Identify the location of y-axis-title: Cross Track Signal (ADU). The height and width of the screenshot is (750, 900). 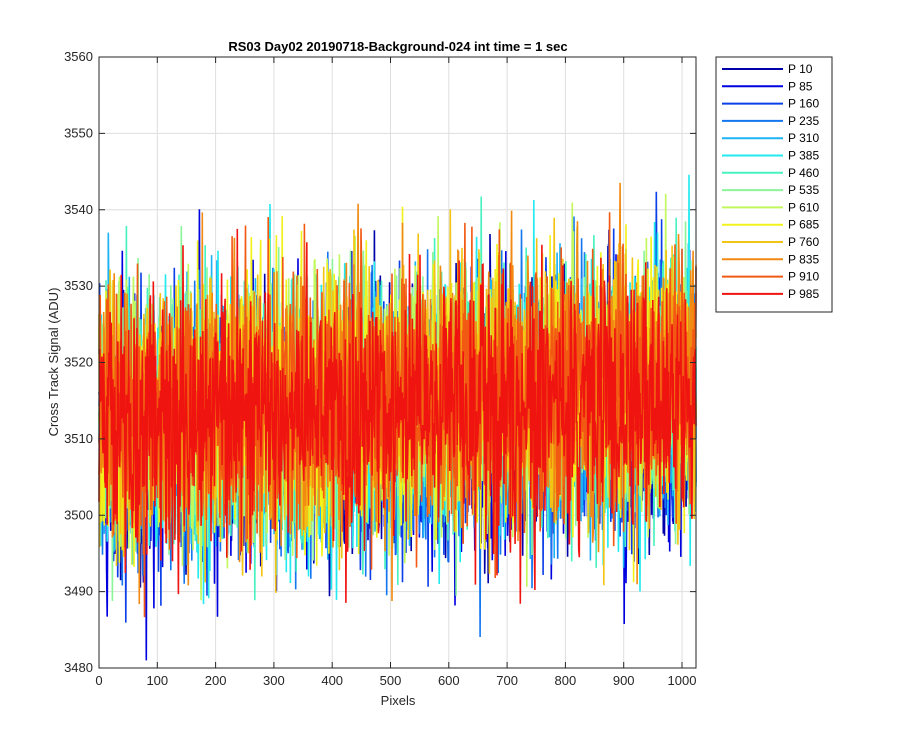
(53, 362).